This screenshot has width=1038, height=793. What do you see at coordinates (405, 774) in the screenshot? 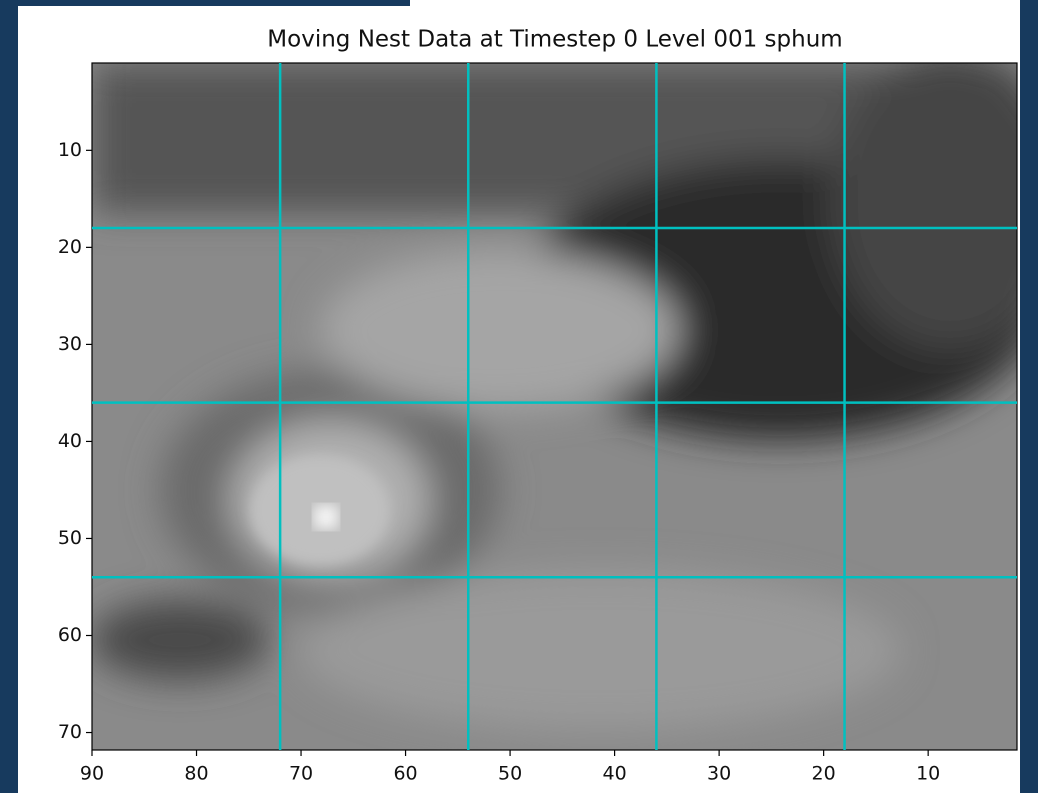
I see `x-tick-label: 60` at bounding box center [405, 774].